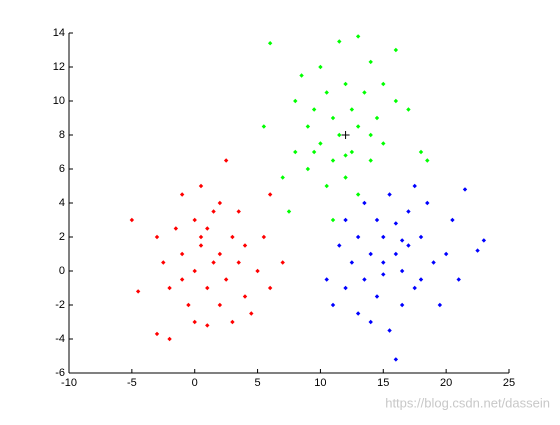 This screenshot has width=560, height=425. What do you see at coordinates (62, 169) in the screenshot?
I see `y-tick-label: 6` at bounding box center [62, 169].